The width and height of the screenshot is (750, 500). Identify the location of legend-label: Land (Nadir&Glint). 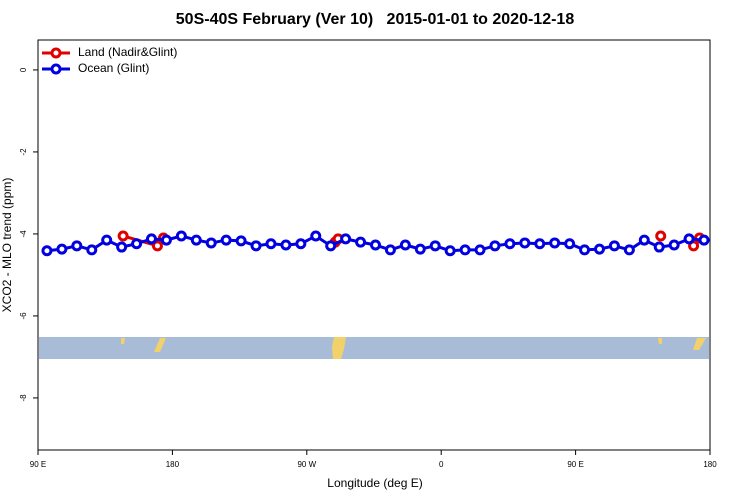
(127, 52).